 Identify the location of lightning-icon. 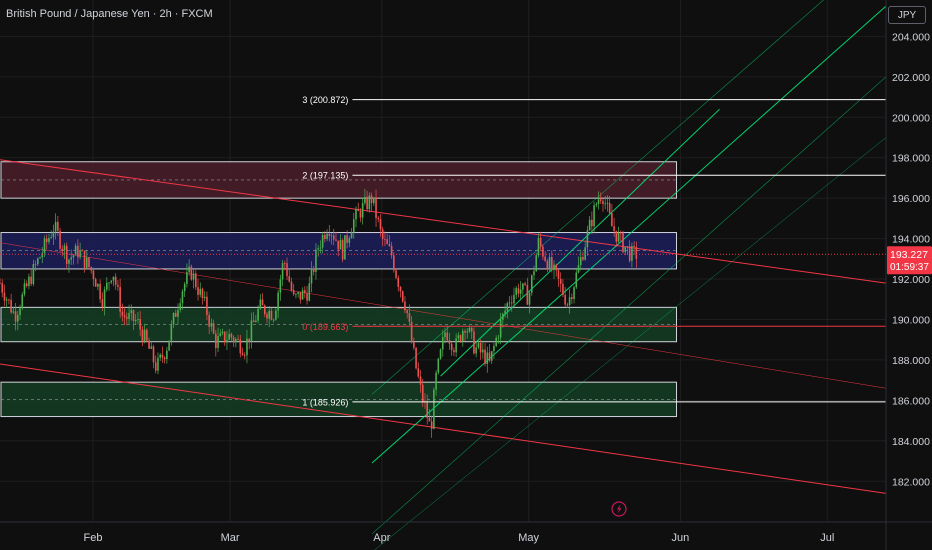
(619, 509).